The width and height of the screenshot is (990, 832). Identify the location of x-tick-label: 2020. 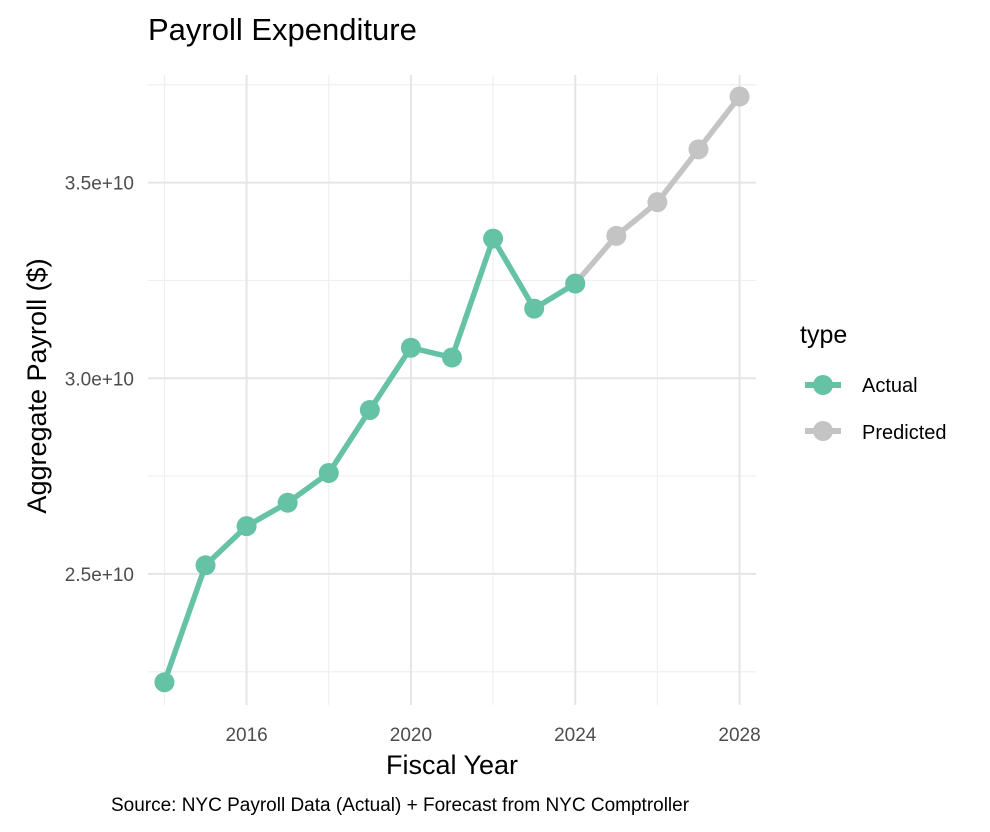
(411, 735).